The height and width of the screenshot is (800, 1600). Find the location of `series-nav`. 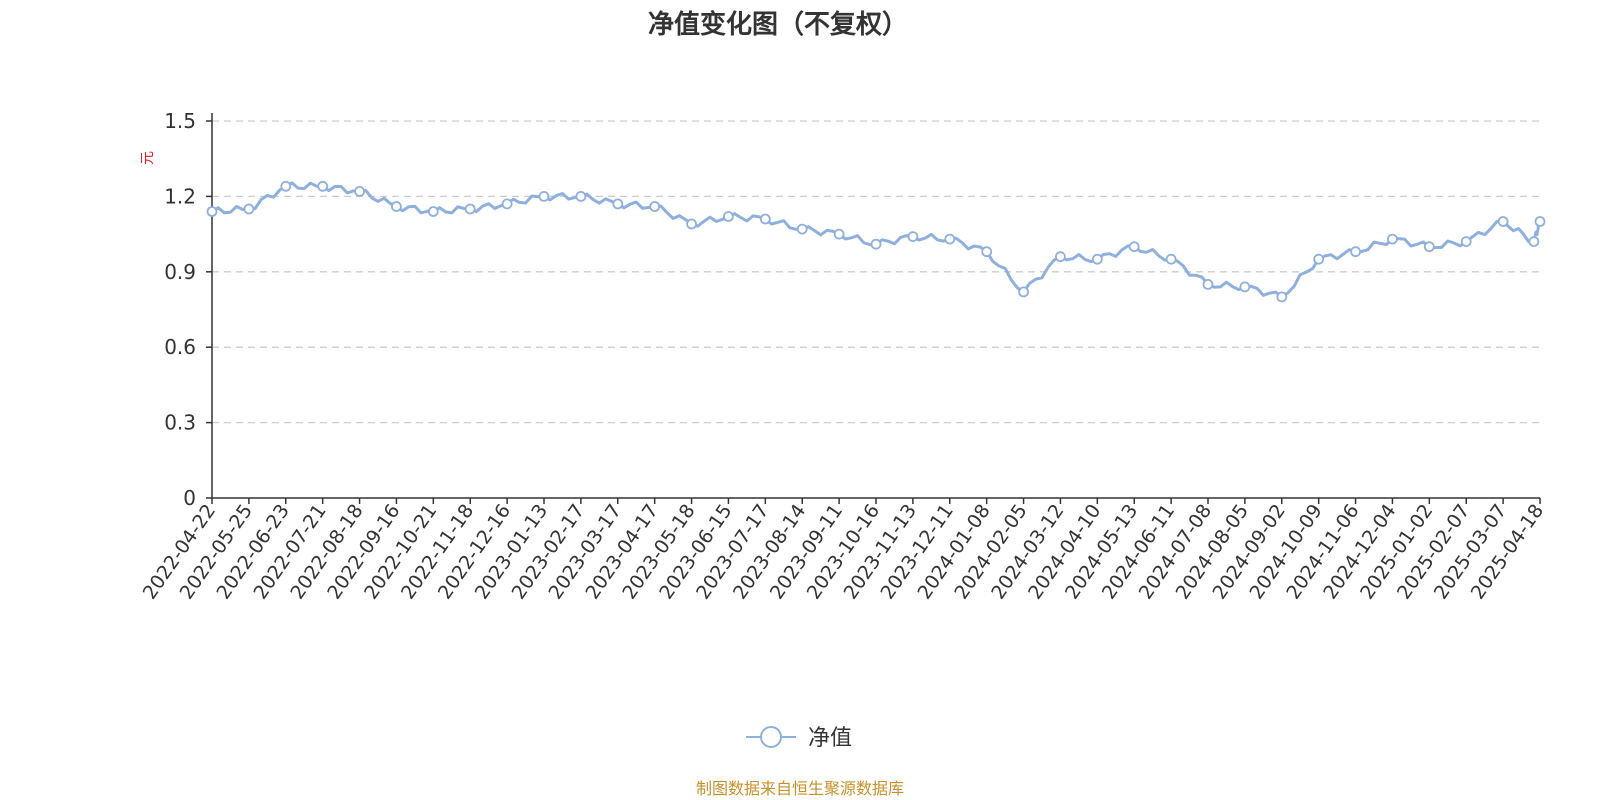

series-nav is located at coordinates (876, 241).